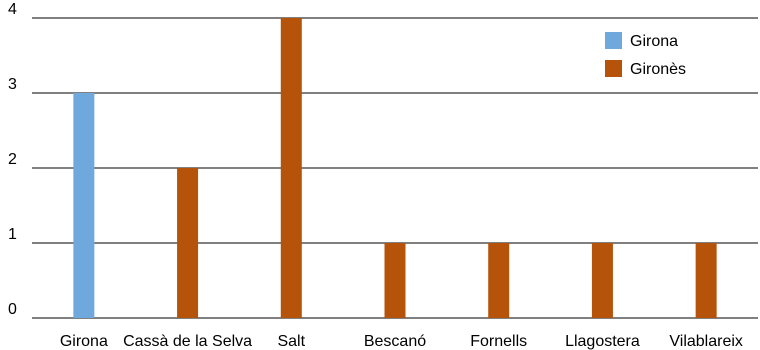 This screenshot has width=760, height=350. What do you see at coordinates (395, 341) in the screenshot?
I see `x-tick-label: Bescanó` at bounding box center [395, 341].